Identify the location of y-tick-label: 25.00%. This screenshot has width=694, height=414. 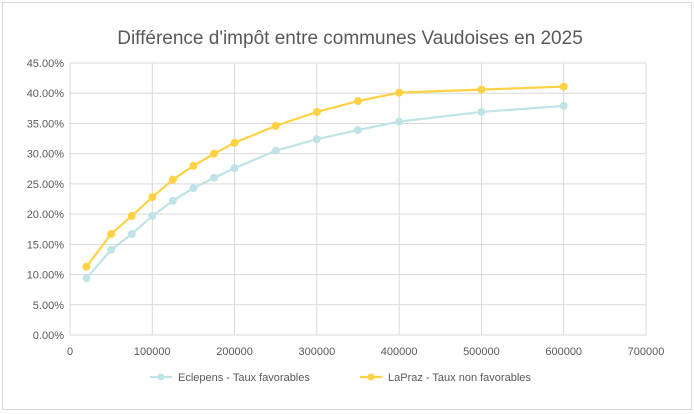
(46, 185).